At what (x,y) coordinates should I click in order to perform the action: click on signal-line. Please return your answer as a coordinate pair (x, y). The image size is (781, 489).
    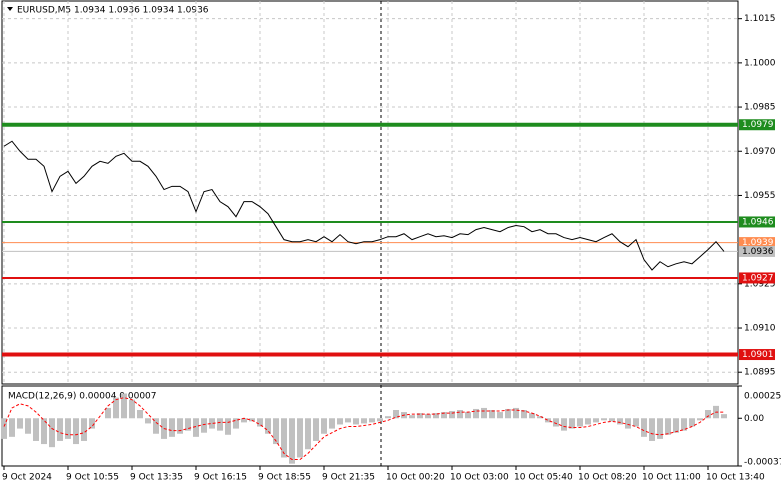
    Looking at the image, I should click on (363, 429).